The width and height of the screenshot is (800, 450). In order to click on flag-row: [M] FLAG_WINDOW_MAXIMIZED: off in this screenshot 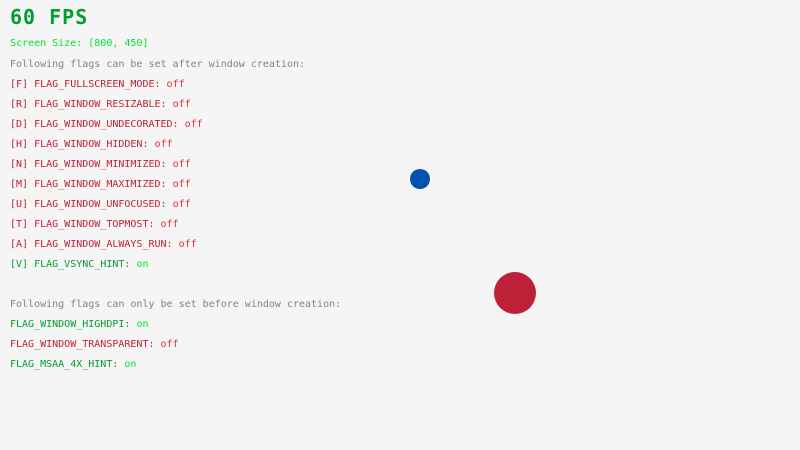, I will do `click(106, 189)`.